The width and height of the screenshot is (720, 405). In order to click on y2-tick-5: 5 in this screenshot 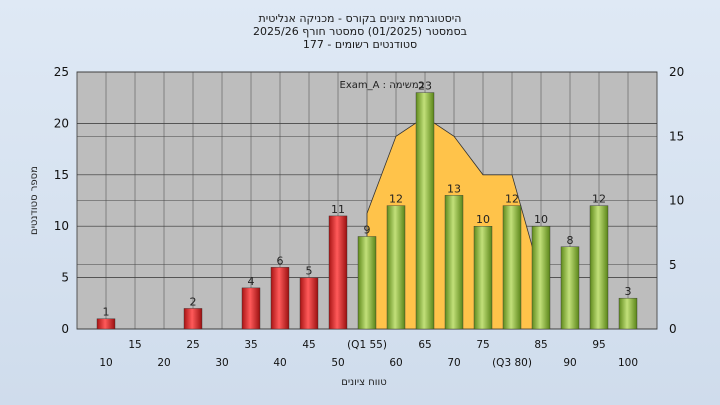, I will do `click(673, 265)`.